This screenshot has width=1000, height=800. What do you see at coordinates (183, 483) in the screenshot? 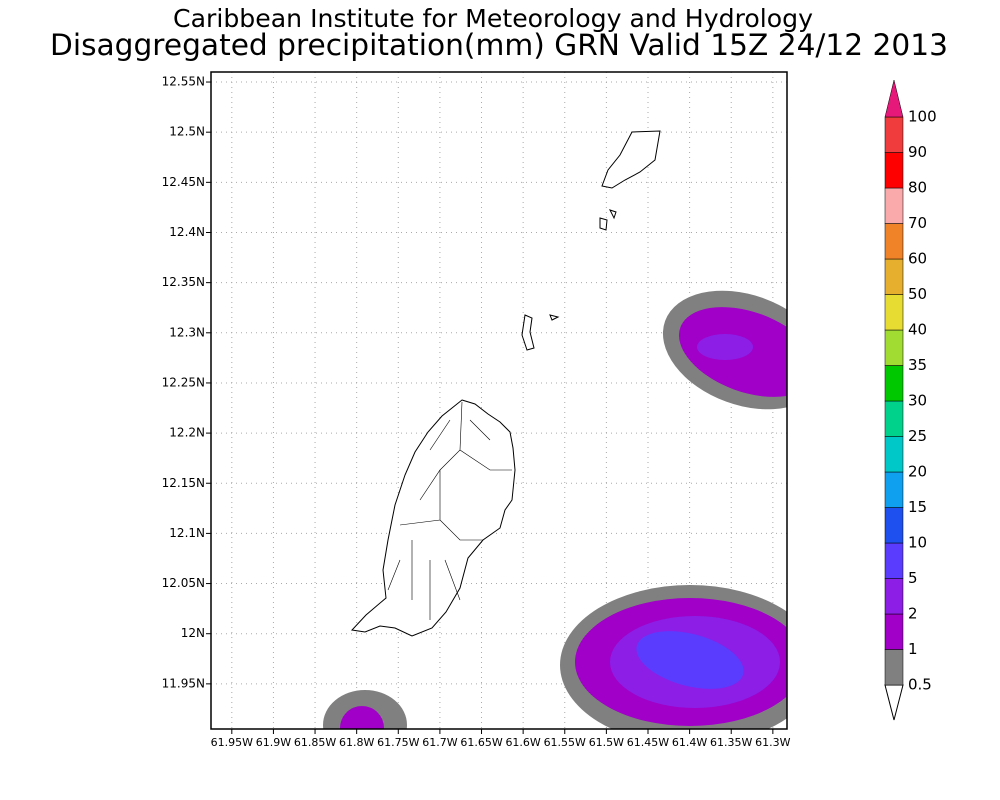
I see `lat-tick-label: 12.15N` at bounding box center [183, 483].